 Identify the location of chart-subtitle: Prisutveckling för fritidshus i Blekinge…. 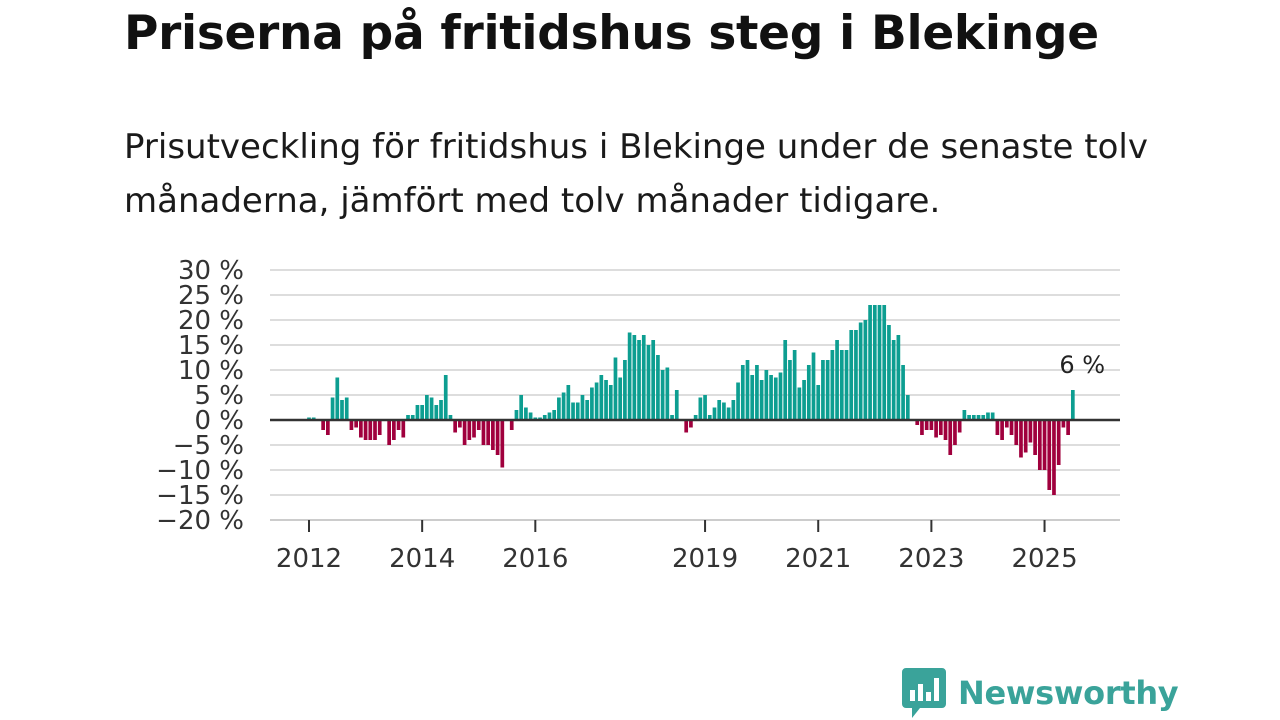
(636, 174).